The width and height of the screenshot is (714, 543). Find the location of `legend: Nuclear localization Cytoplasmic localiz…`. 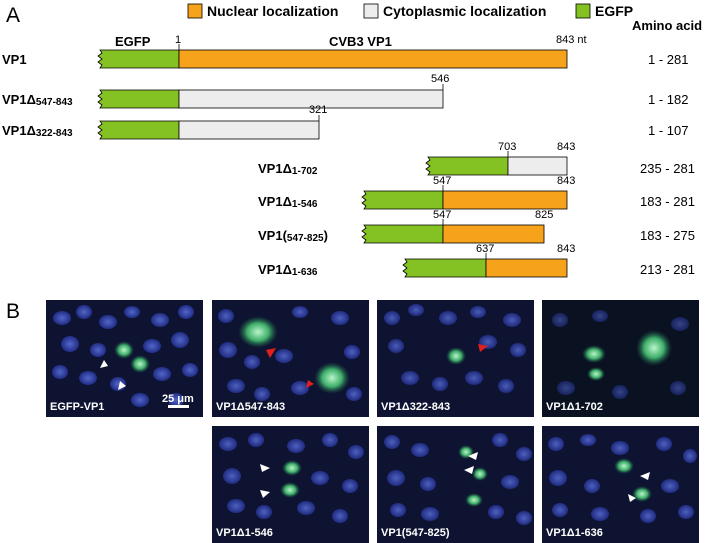

legend: Nuclear localization Cytoplasmic localiz… is located at coordinates (410, 11).